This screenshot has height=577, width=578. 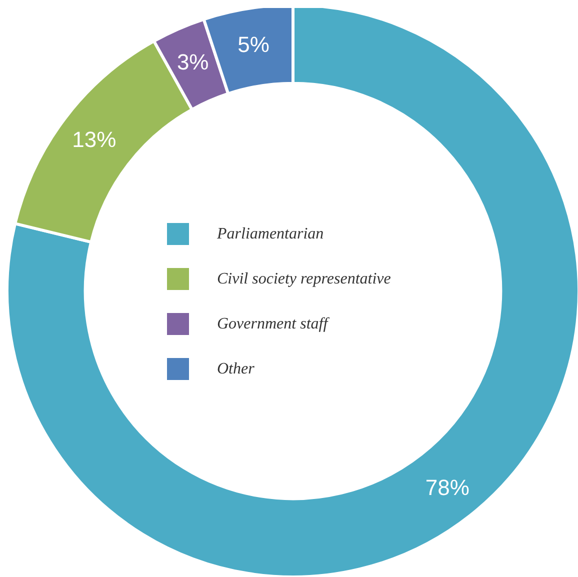 I want to click on data-label: 3%, so click(x=192, y=62).